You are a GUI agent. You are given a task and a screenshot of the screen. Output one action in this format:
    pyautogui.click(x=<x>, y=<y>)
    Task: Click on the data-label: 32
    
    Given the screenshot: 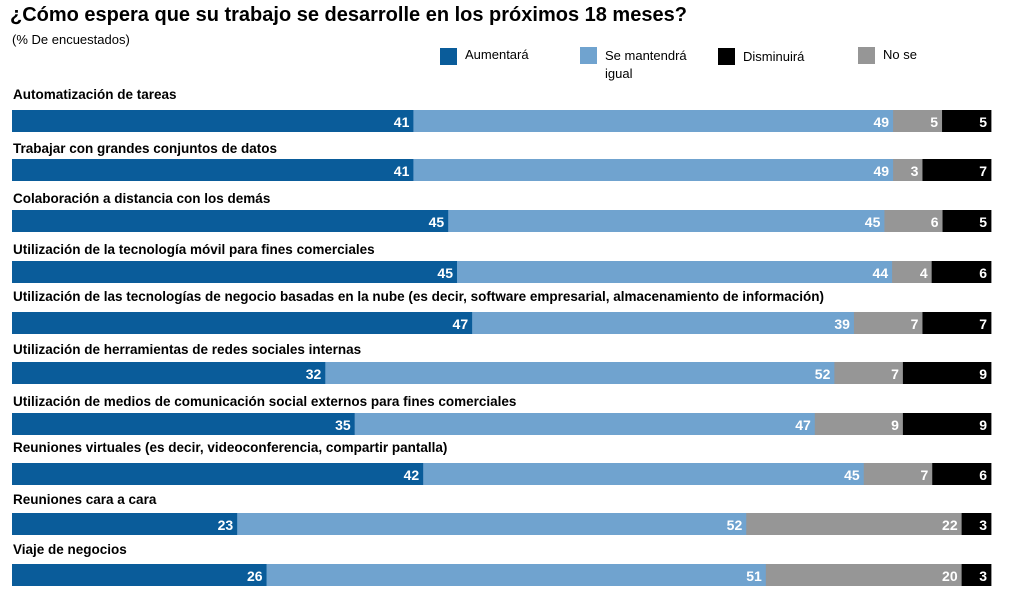 What is the action you would take?
    pyautogui.click(x=314, y=374)
    